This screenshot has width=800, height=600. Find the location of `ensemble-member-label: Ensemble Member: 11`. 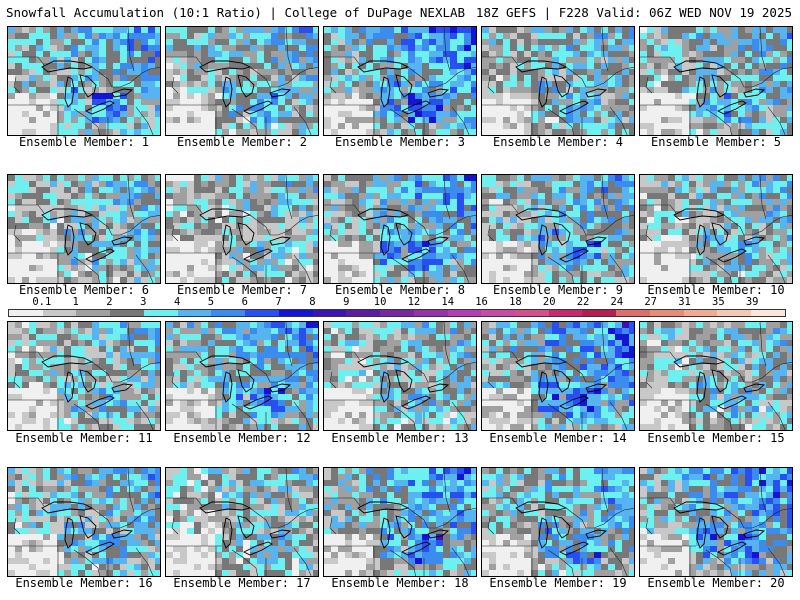

ensemble-member-label: Ensemble Member: 11 is located at coordinates (84, 438).